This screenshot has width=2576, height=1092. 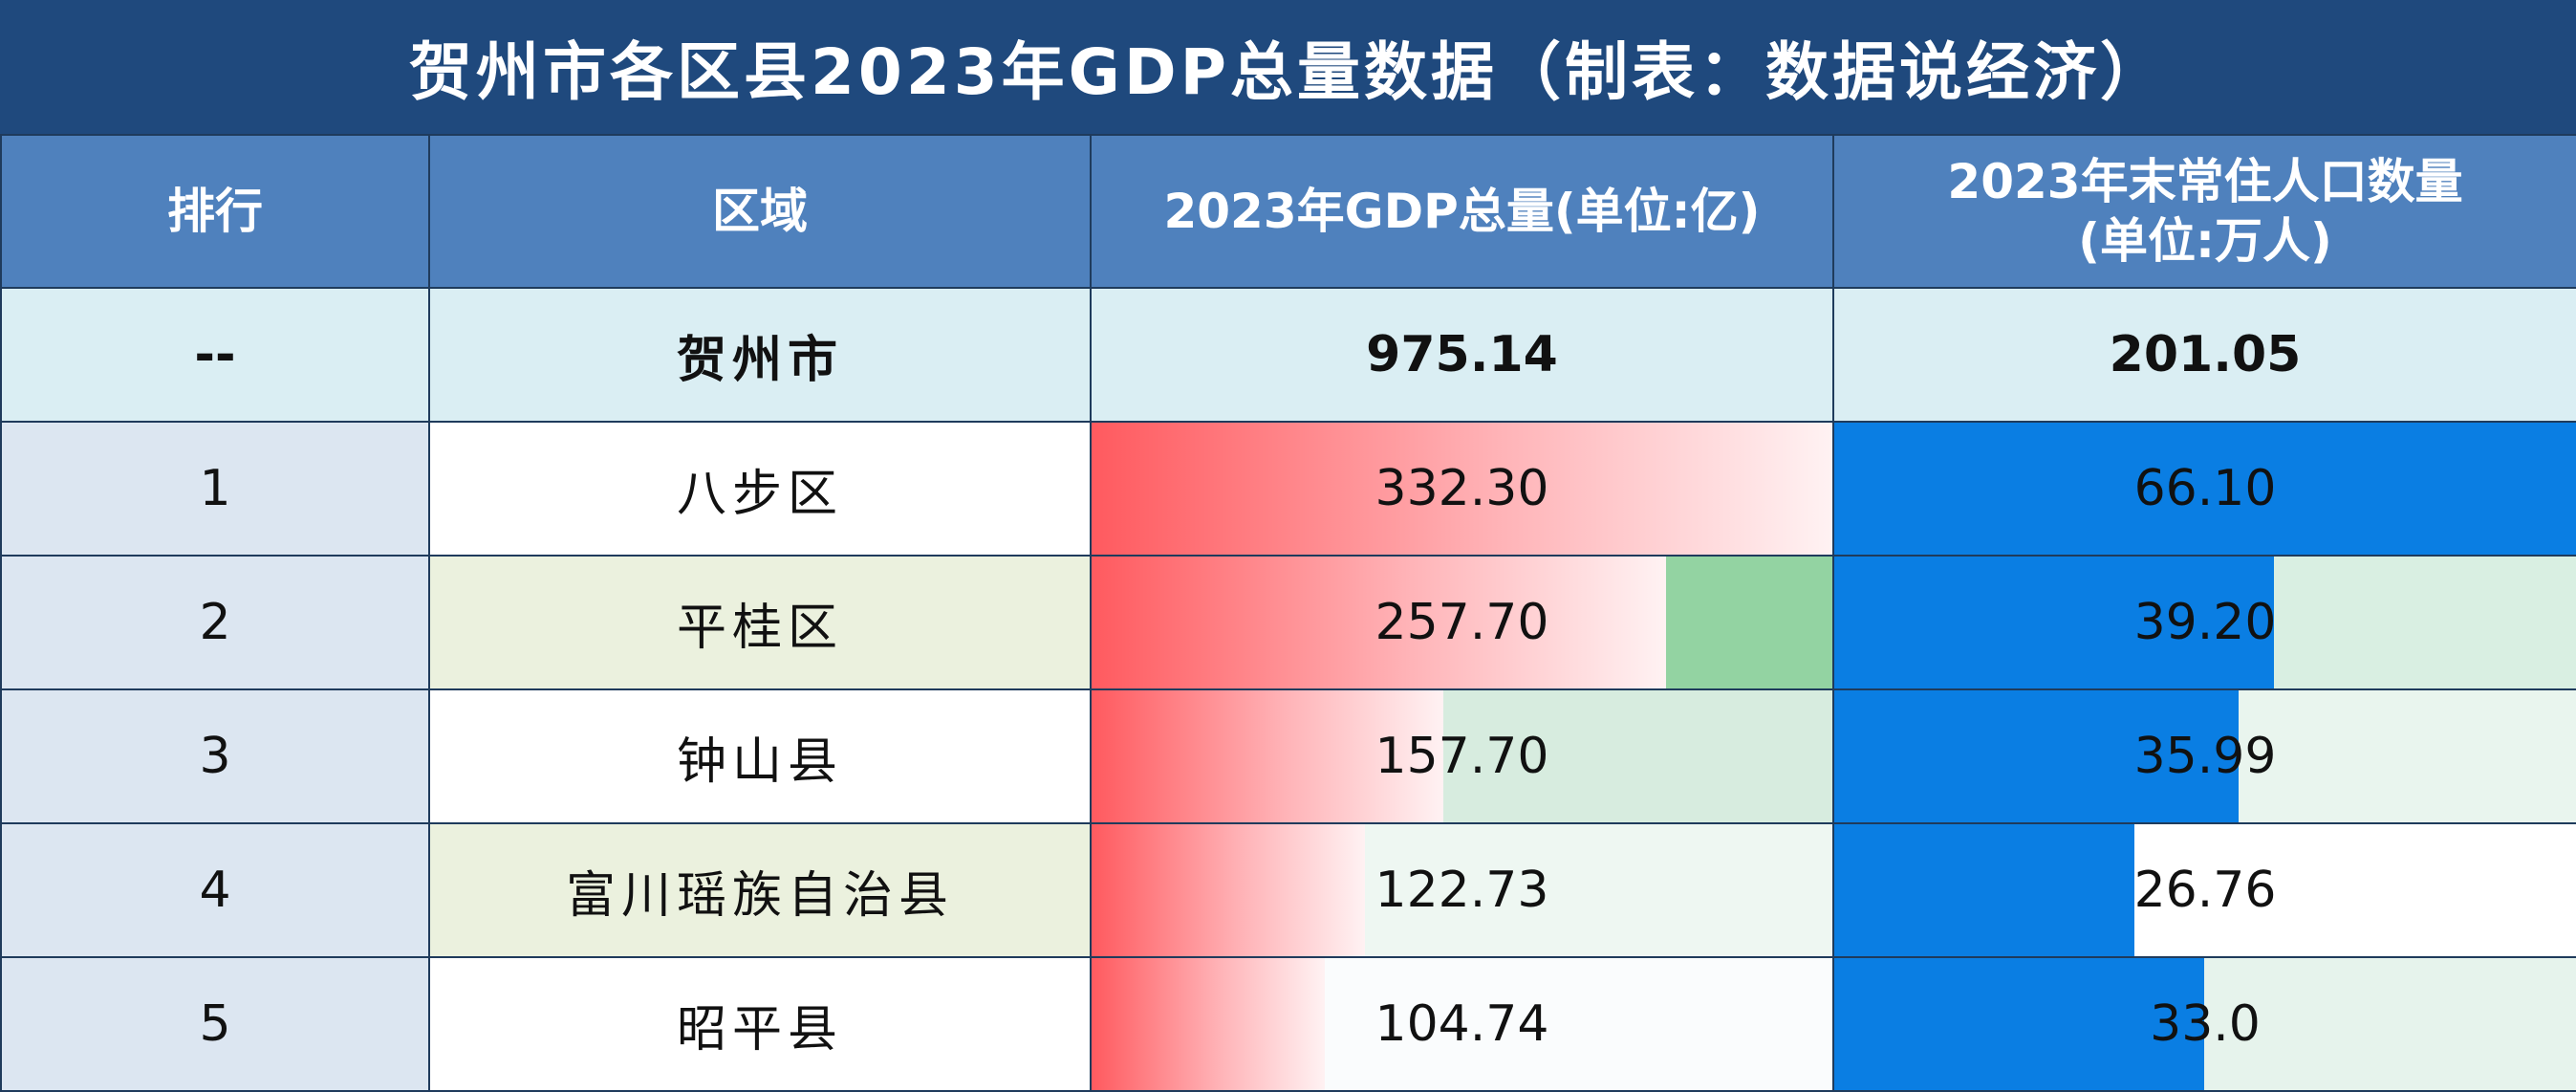 I want to click on table-row: 1 八步区 332.30 66.10, so click(x=1288, y=489).